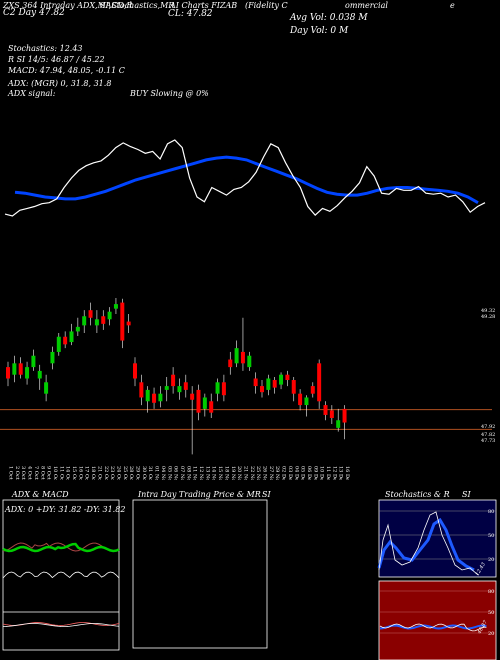 This screenshot has height=660, width=500. I want to click on adx-panel, so click(61, 575).